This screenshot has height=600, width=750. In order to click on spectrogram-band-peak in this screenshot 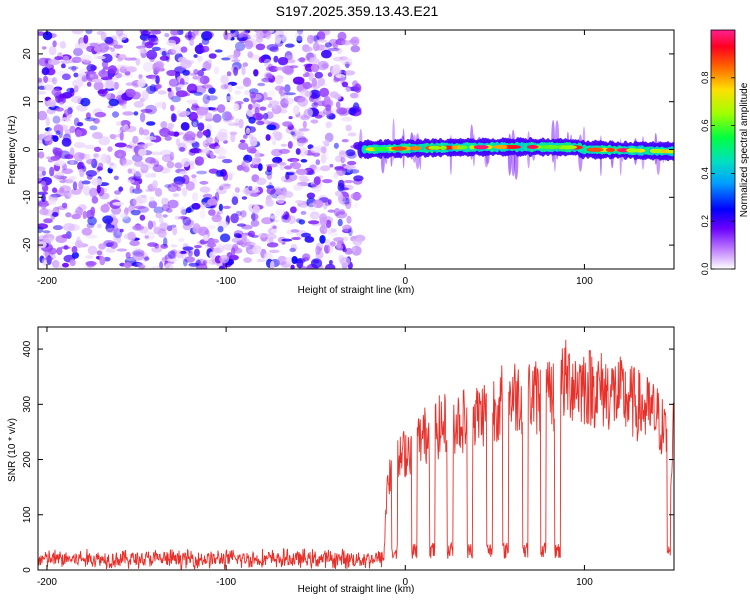, I will do `click(399, 148)`.